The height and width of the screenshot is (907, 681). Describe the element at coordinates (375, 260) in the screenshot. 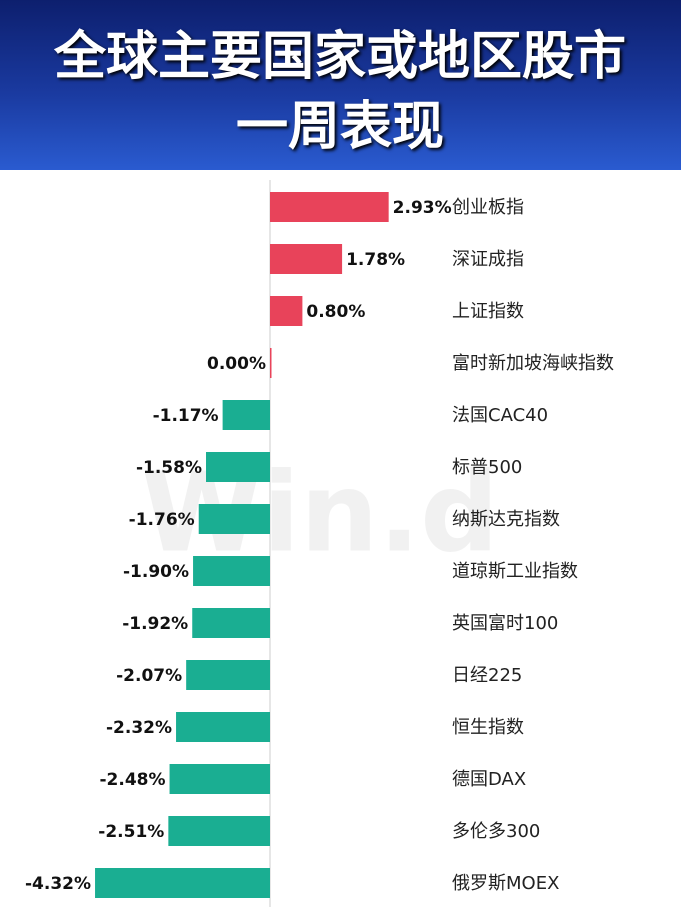

I see `value-label: 1.78%` at that location.